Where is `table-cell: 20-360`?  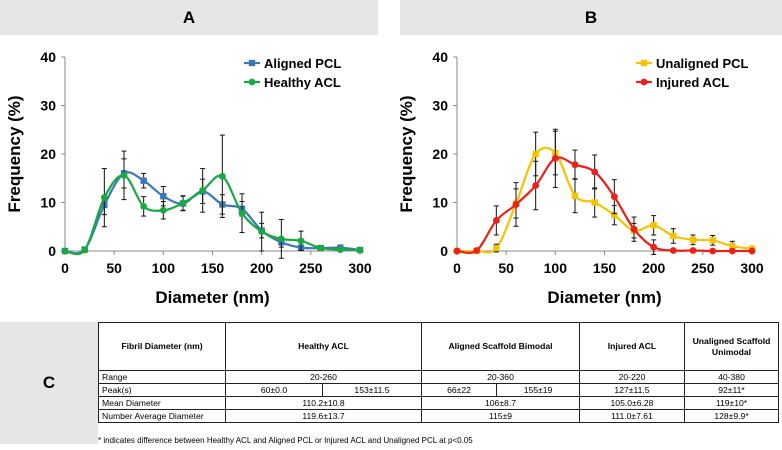
table-cell: 20-360 is located at coordinates (500, 377).